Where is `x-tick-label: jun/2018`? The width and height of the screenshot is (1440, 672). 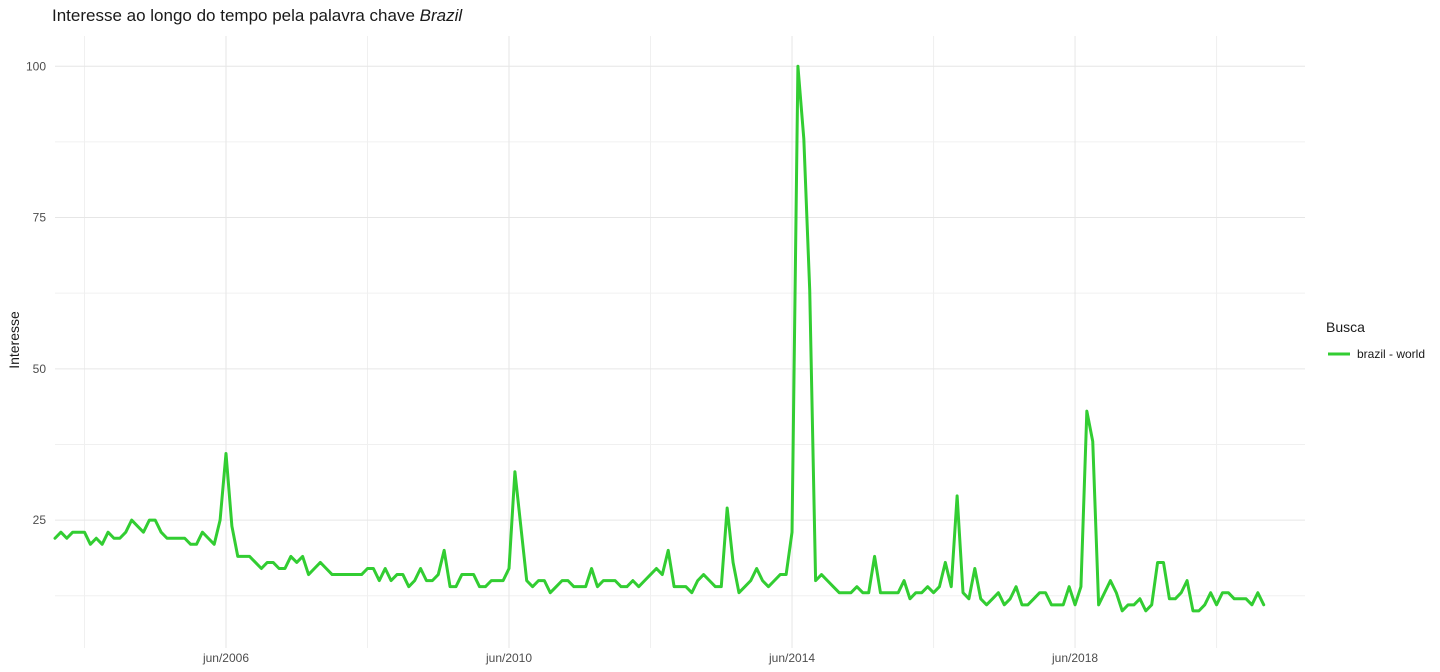
x-tick-label: jun/2018 is located at coordinates (1074, 658).